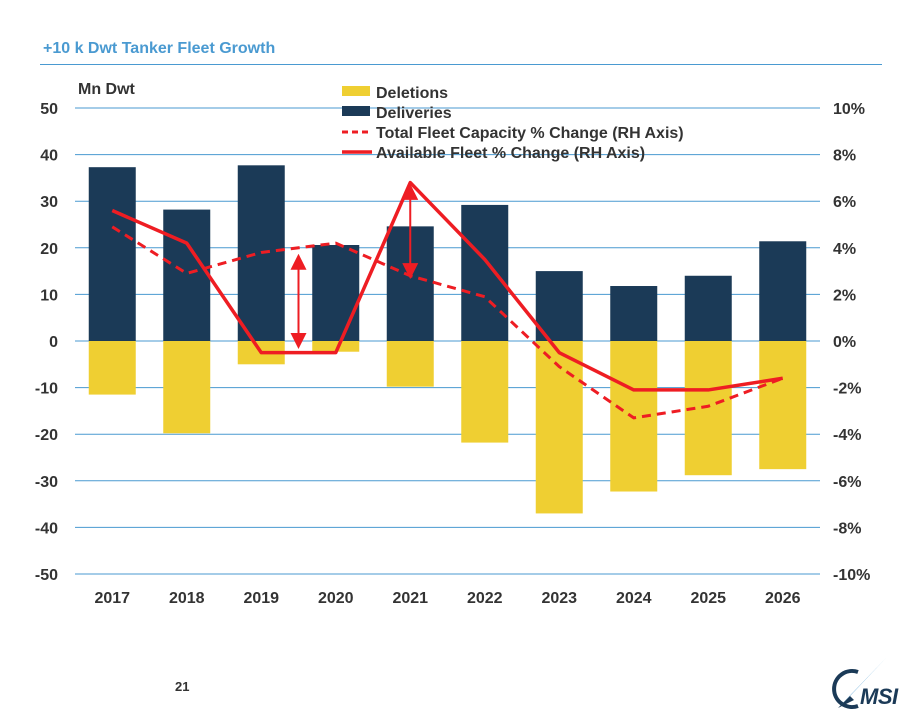 This screenshot has width=918, height=720. I want to click on legend-label: Deletions, so click(412, 93).